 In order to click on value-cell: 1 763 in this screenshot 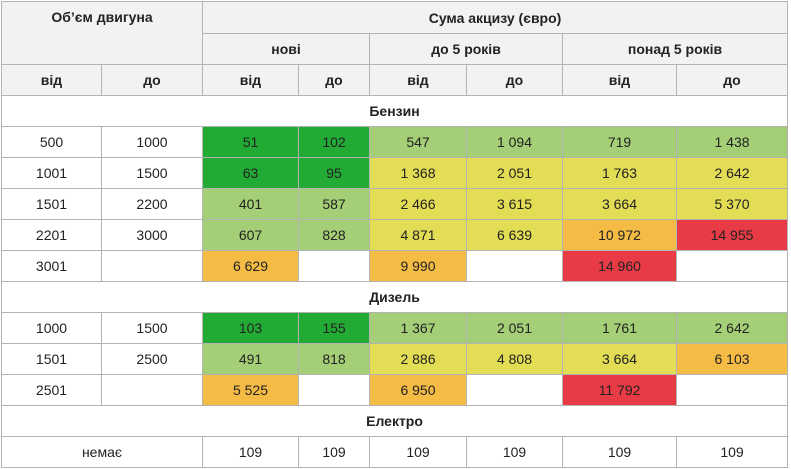, I will do `click(619, 173)`.